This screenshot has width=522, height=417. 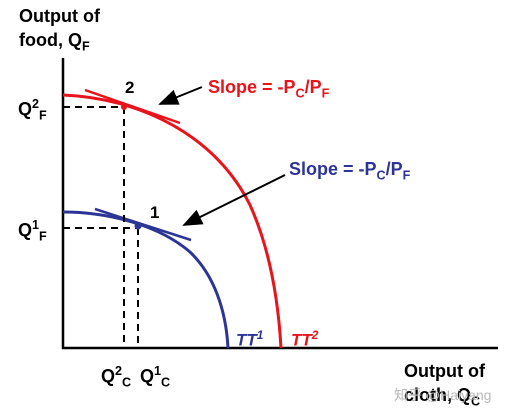 I want to click on slope-label-bottom: Slope = -PC/PF, so click(x=350, y=171).